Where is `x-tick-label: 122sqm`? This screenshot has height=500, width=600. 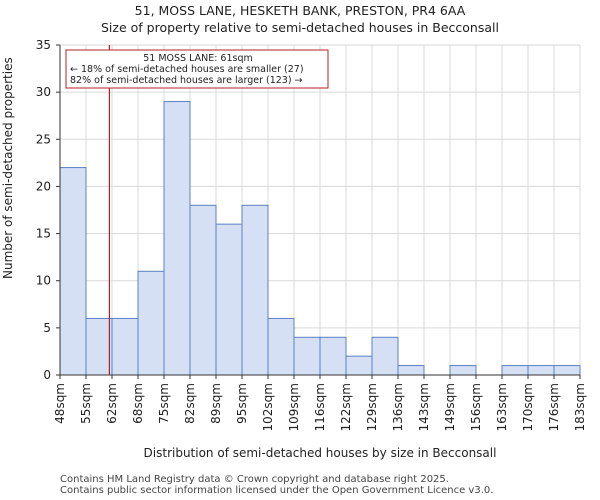 x-tick-label: 122sqm is located at coordinates (346, 407).